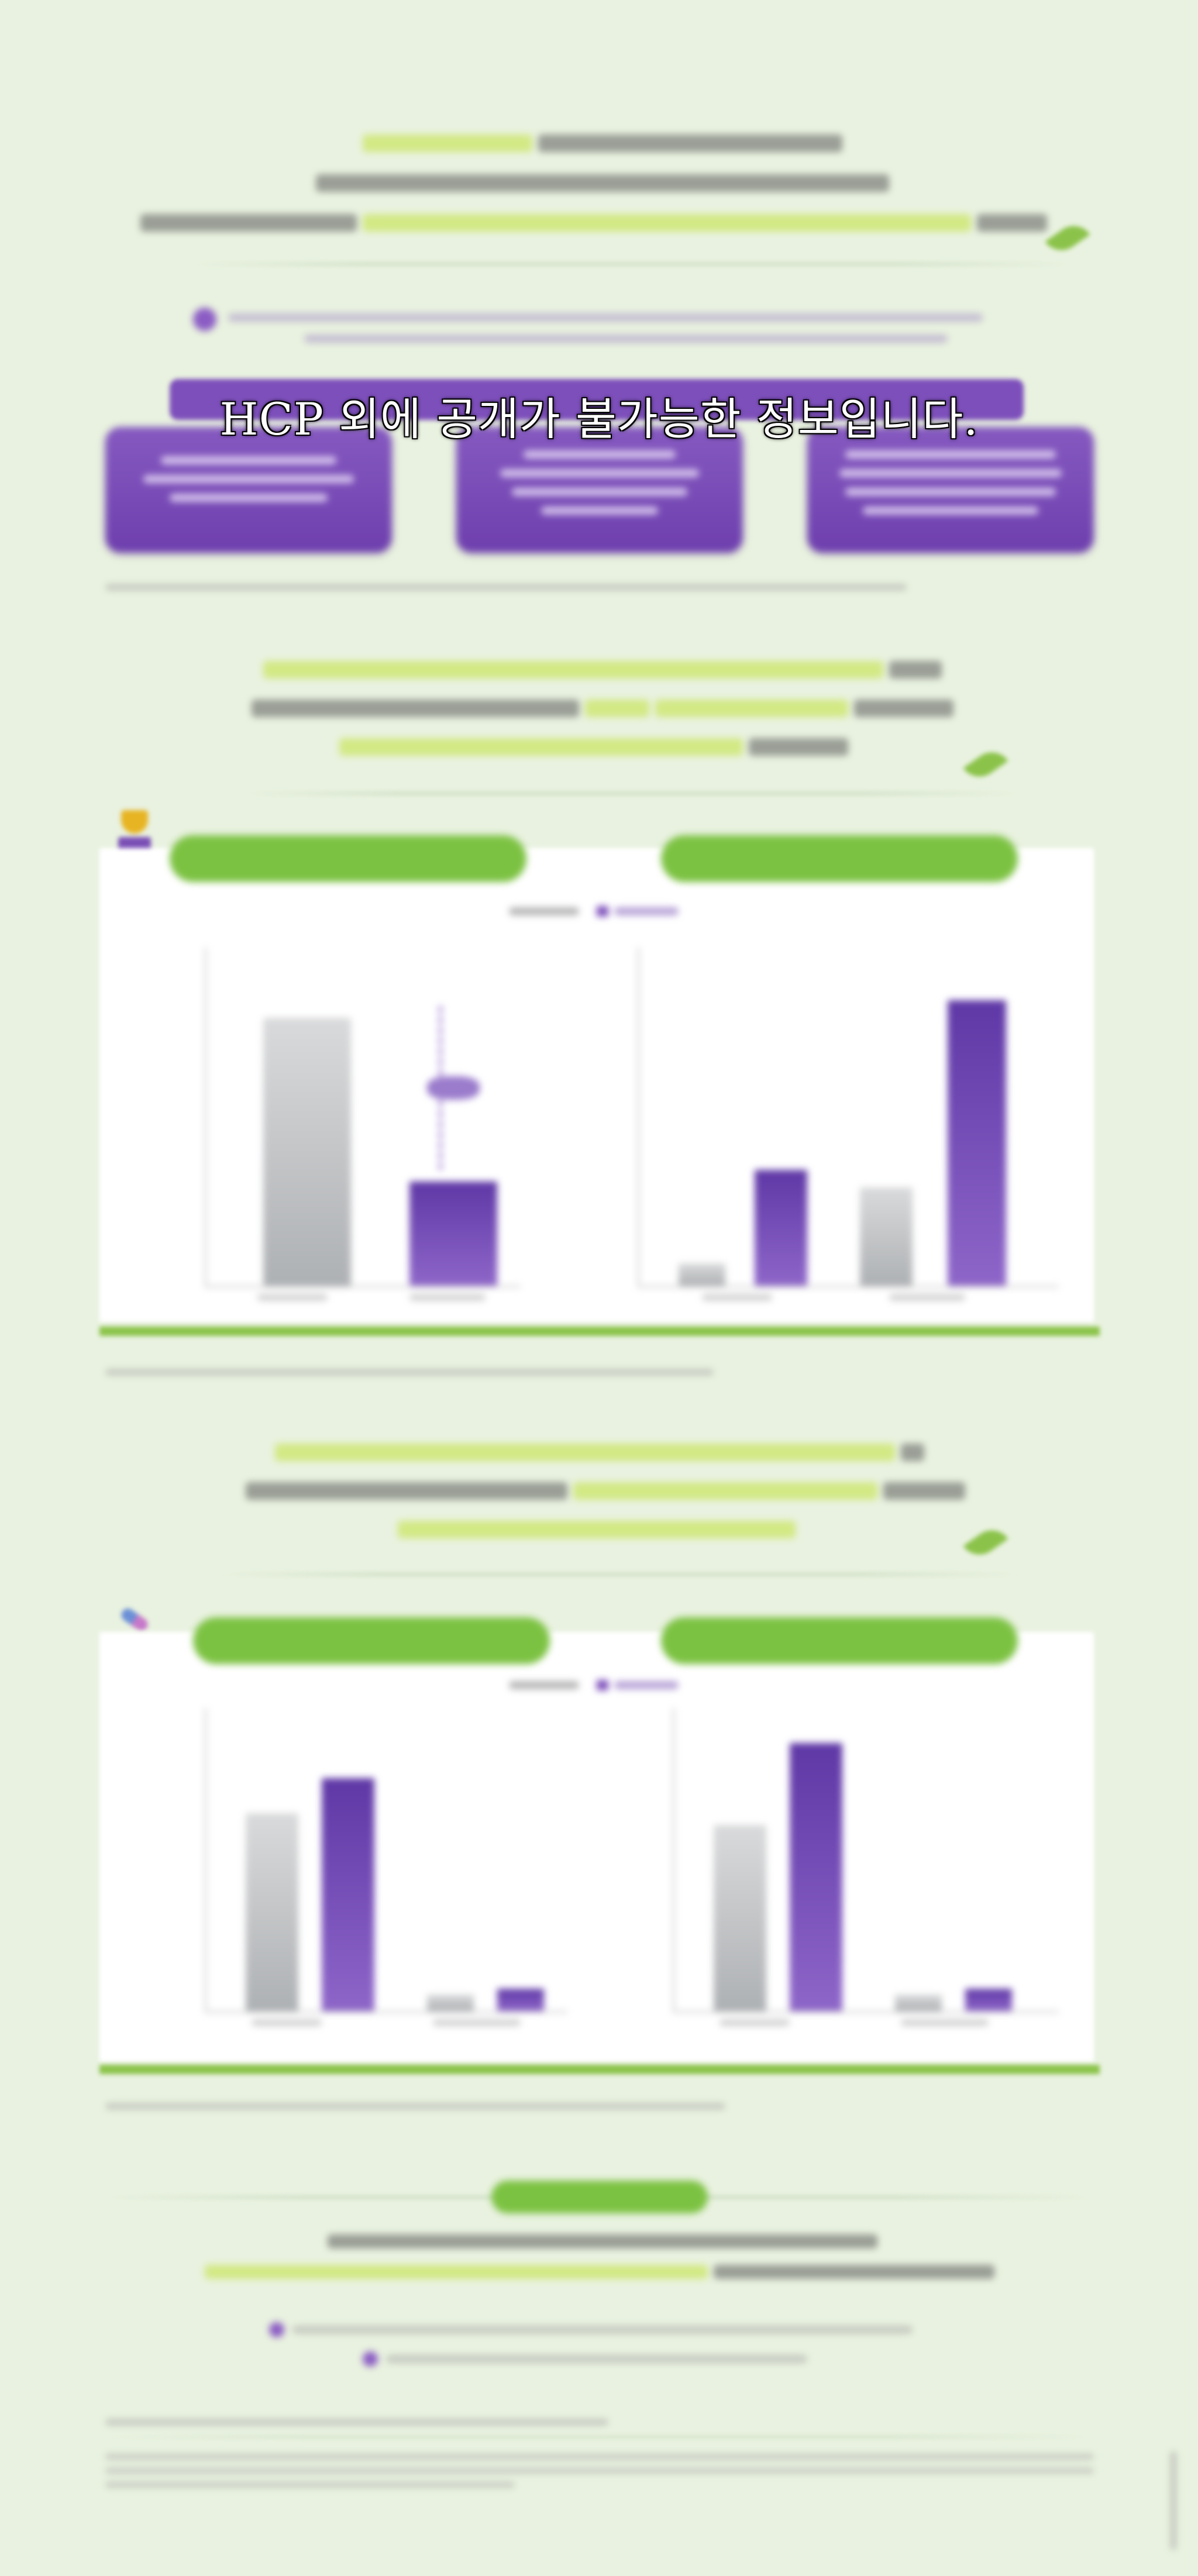 The height and width of the screenshot is (2576, 1198). Describe the element at coordinates (345, 1123) in the screenshot. I see `chart-1a` at that location.